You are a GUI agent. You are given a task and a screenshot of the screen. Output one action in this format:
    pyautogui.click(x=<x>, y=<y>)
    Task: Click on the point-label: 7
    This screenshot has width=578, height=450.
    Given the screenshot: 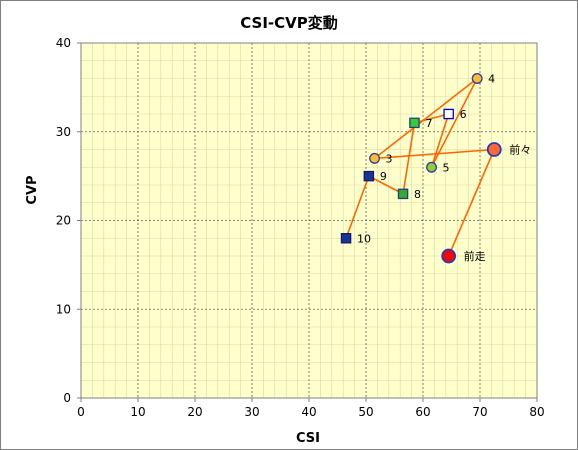 What is the action you would take?
    pyautogui.click(x=428, y=123)
    